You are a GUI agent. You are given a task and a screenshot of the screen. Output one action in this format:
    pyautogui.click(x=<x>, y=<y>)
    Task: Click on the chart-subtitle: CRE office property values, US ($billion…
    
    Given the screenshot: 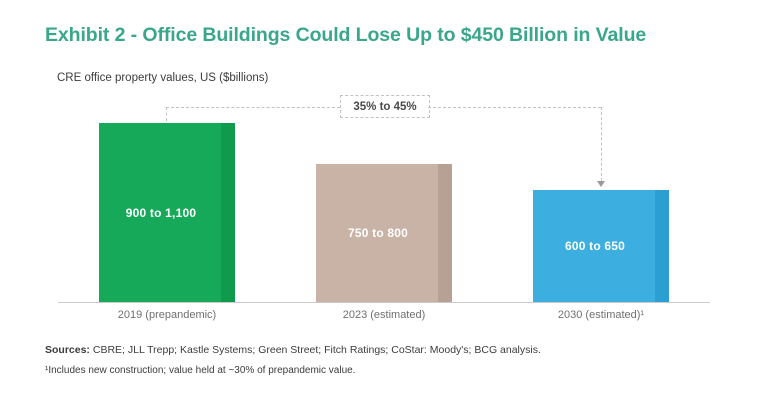 What is the action you would take?
    pyautogui.click(x=163, y=78)
    